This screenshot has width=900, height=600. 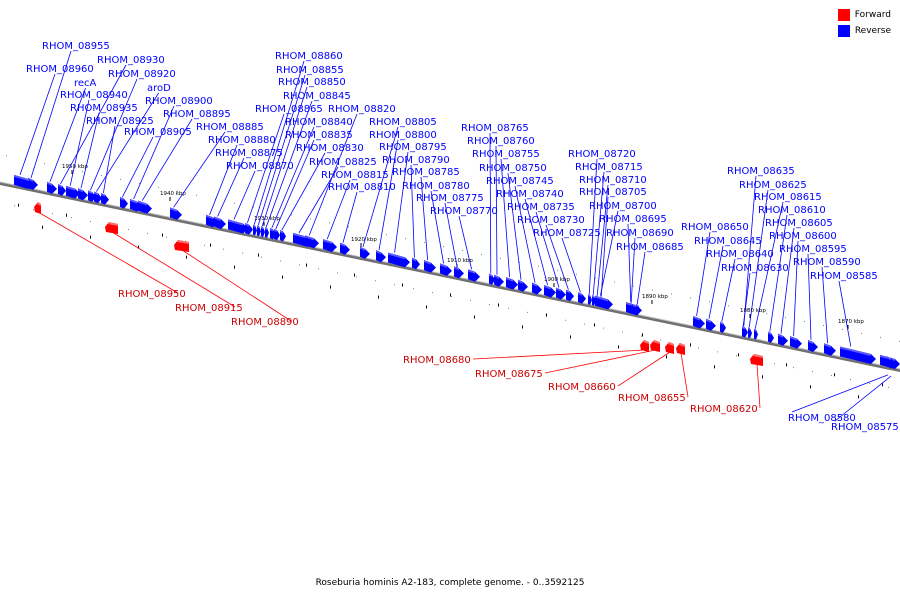 What do you see at coordinates (715, 227) in the screenshot?
I see `gene-label: RHOM_08650` at bounding box center [715, 227].